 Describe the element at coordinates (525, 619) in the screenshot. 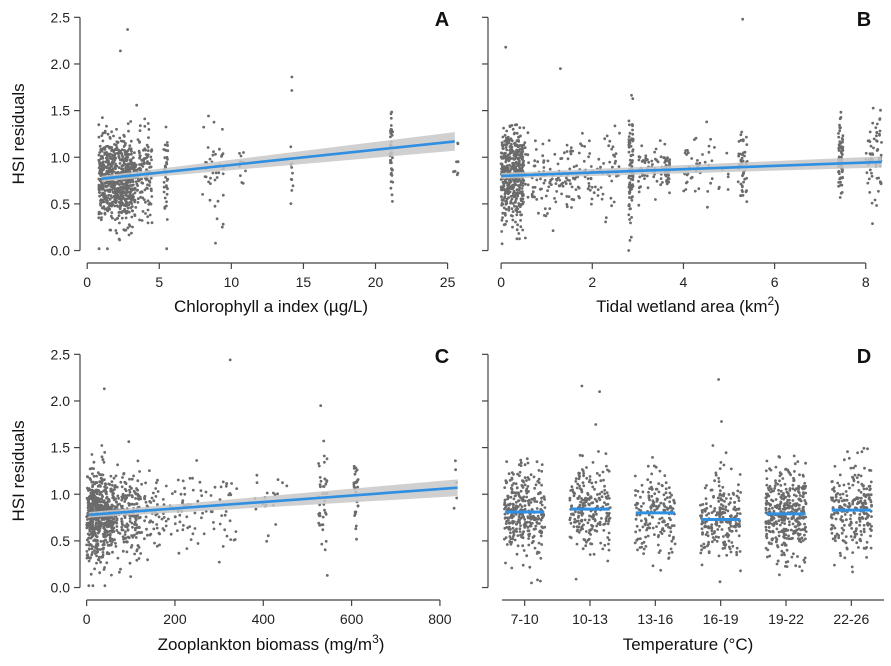

I see `x-tick-label: 7-10` at that location.